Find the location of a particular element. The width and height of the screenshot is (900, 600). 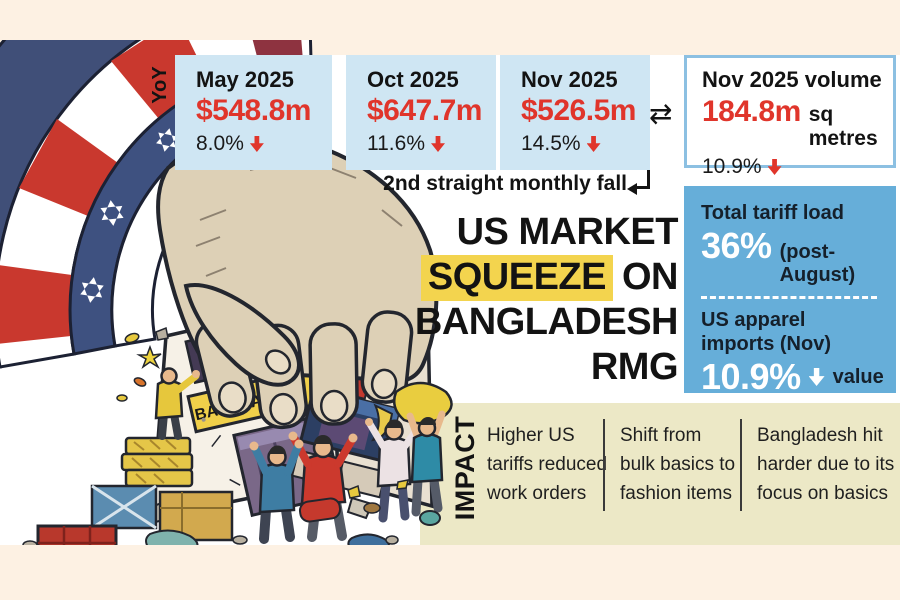

title-line-2: SQUEEZE ON is located at coordinates (528, 278).